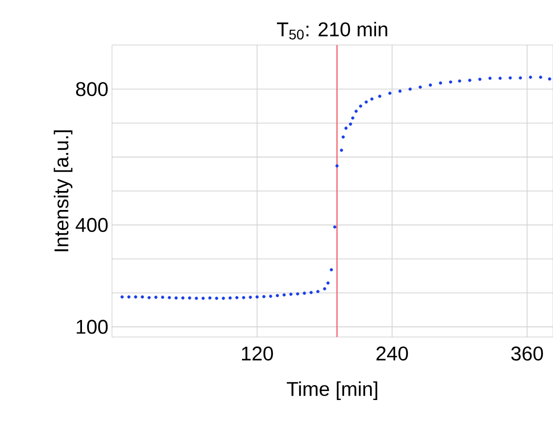 The height and width of the screenshot is (433, 553). Describe the element at coordinates (257, 353) in the screenshot. I see `x-tick-label: 120` at that location.